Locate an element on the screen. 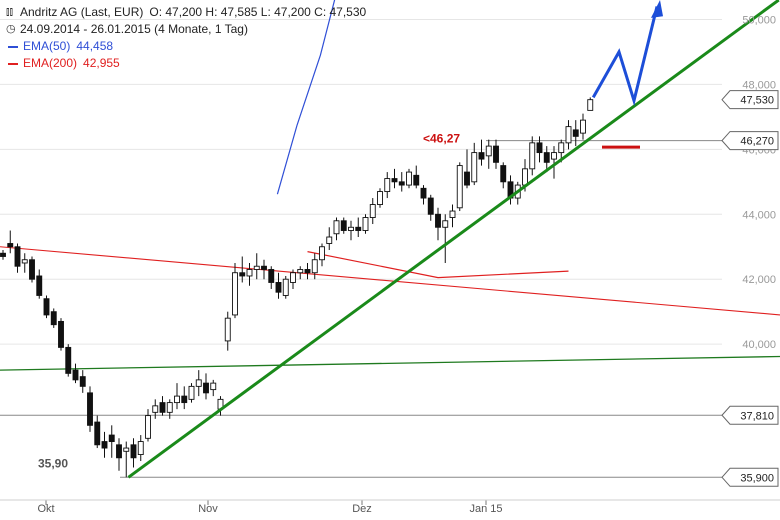  y-tick-label: 42,000 is located at coordinates (759, 280).